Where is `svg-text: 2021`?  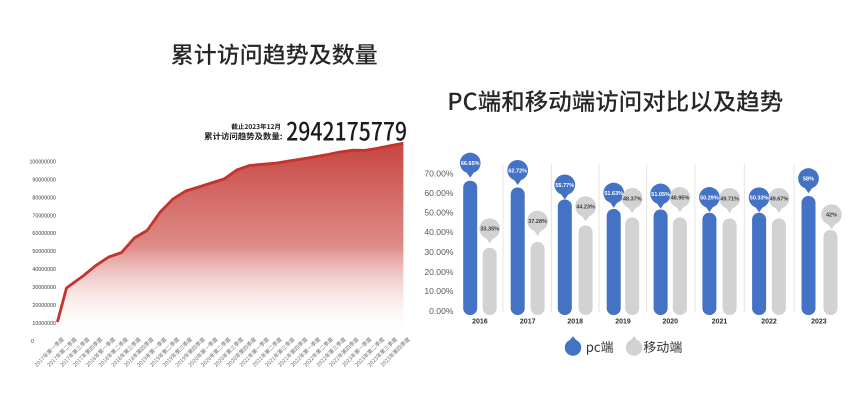 svg-text: 2021 is located at coordinates (720, 322).